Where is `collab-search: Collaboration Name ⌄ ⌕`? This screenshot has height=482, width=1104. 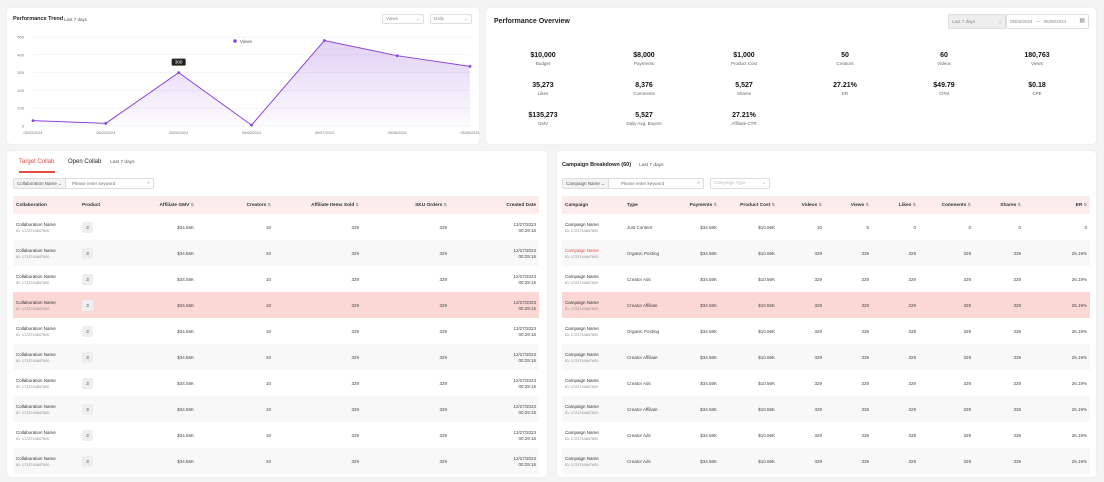 collab-search: Collaboration Name ⌄ ⌕ is located at coordinates (83, 183).